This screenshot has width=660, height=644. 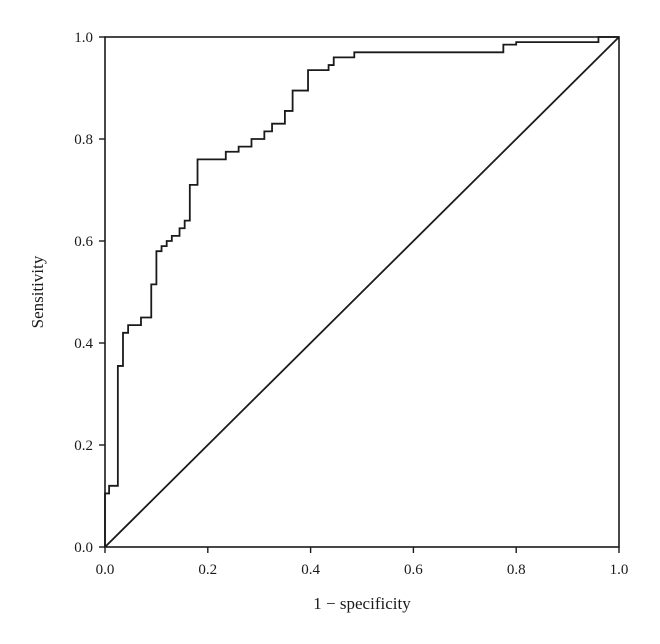 I want to click on x-tick-label: 1.0, so click(x=619, y=570).